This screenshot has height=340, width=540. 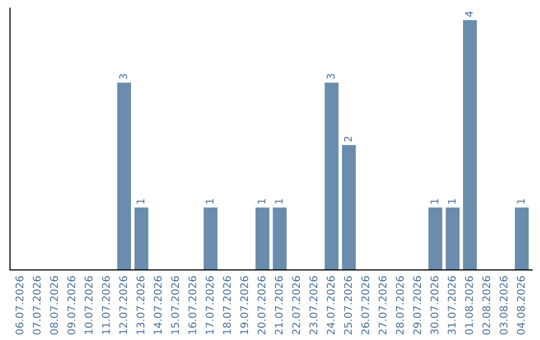 I want to click on x-tick-label: 01.08.2026, so click(x=469, y=305).